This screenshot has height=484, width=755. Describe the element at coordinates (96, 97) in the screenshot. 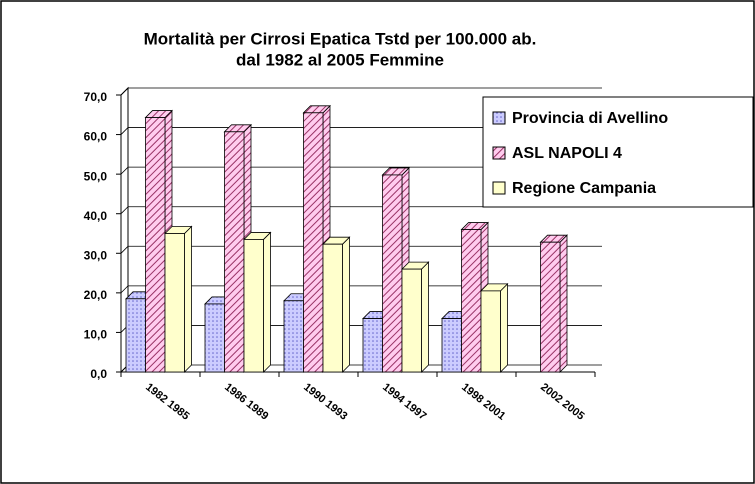

I see `y-tick-label: 70,0` at that location.